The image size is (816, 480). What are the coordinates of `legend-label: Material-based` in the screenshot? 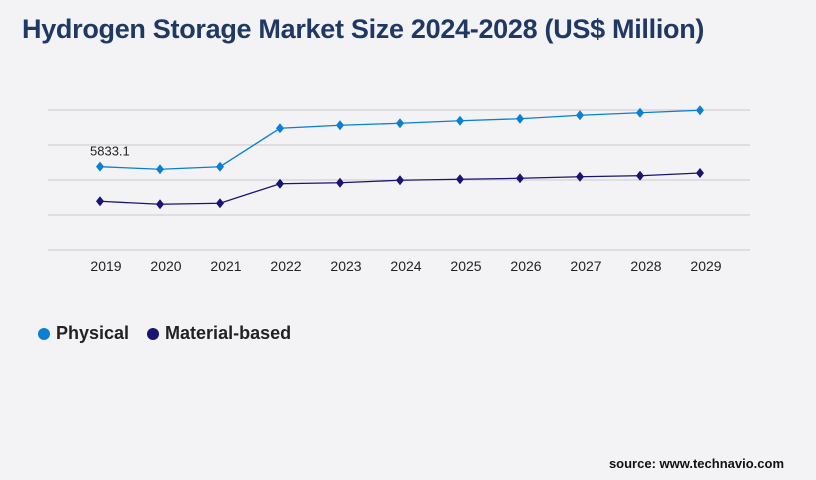 It's located at (228, 333).